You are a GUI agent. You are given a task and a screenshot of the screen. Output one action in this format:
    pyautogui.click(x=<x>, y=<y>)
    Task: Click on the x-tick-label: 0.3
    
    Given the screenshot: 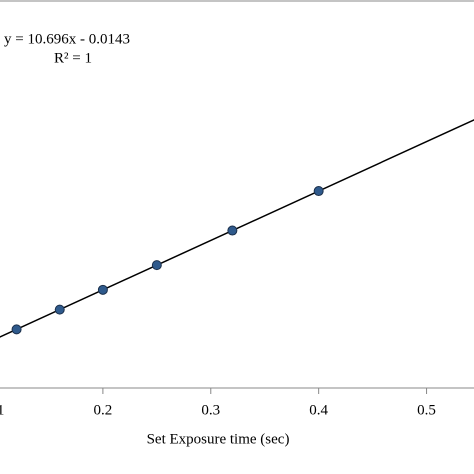 What is the action you would take?
    pyautogui.click(x=210, y=410)
    